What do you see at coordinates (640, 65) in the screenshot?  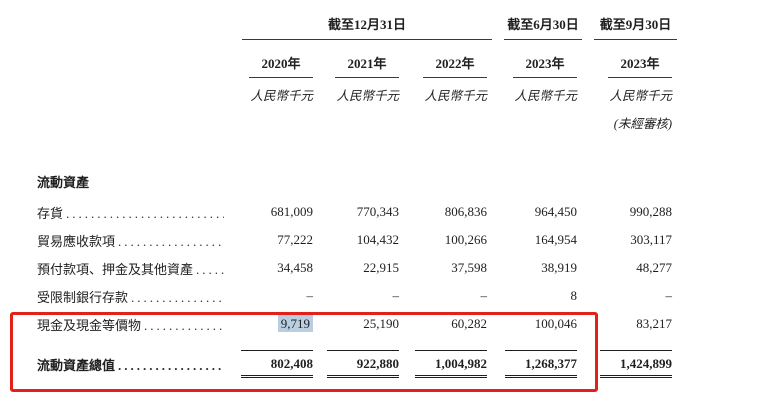 I see `year-2023-sep: 2023年` at bounding box center [640, 65].